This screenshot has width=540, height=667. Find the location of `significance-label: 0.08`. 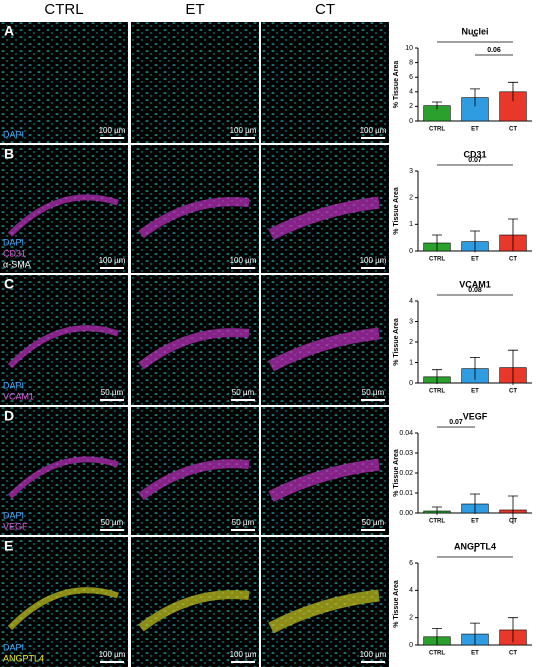

significance-label: 0.08 is located at coordinates (475, 290).